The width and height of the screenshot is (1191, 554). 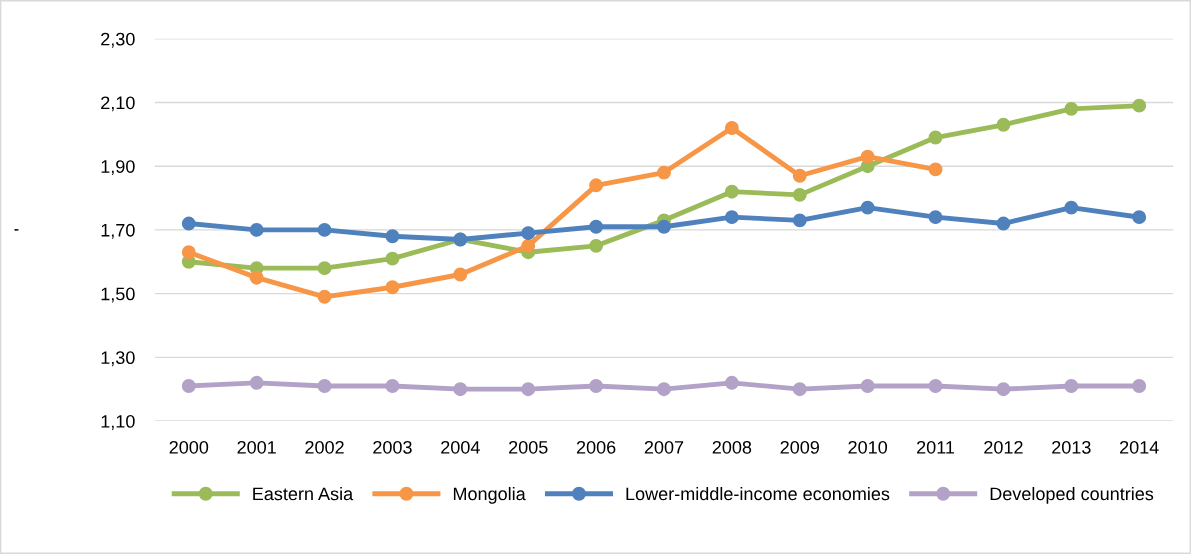 What do you see at coordinates (799, 447) in the screenshot?
I see `x-tick-label: 2009` at bounding box center [799, 447].